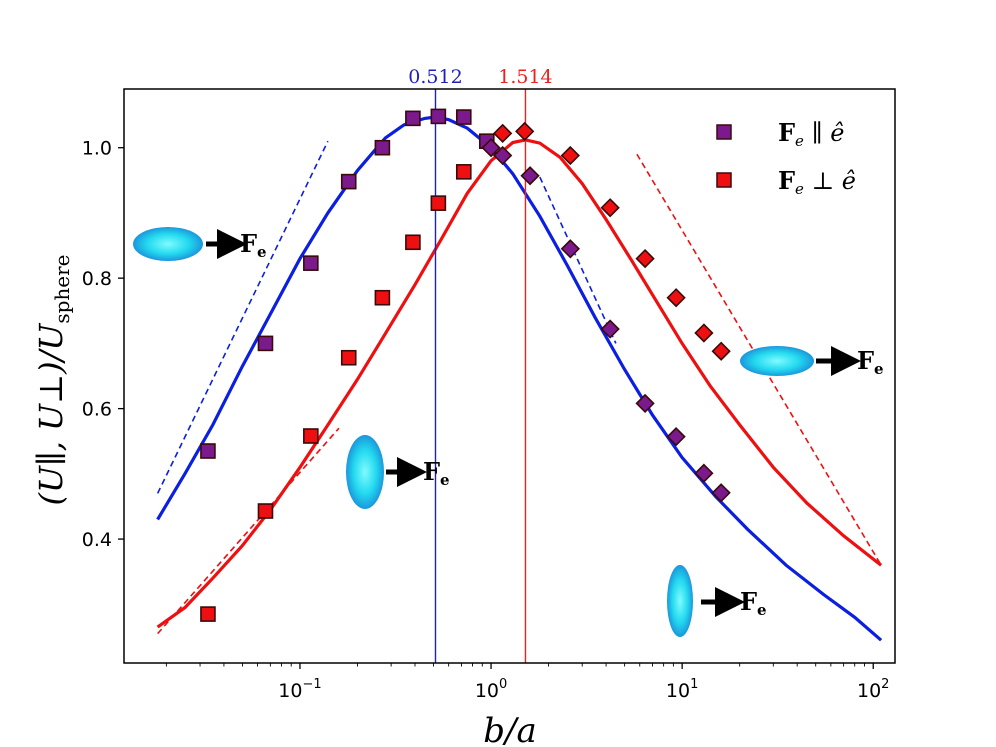 The height and width of the screenshot is (747, 996). Describe the element at coordinates (682, 689) in the screenshot. I see `x-tick-label: 10¹` at that location.